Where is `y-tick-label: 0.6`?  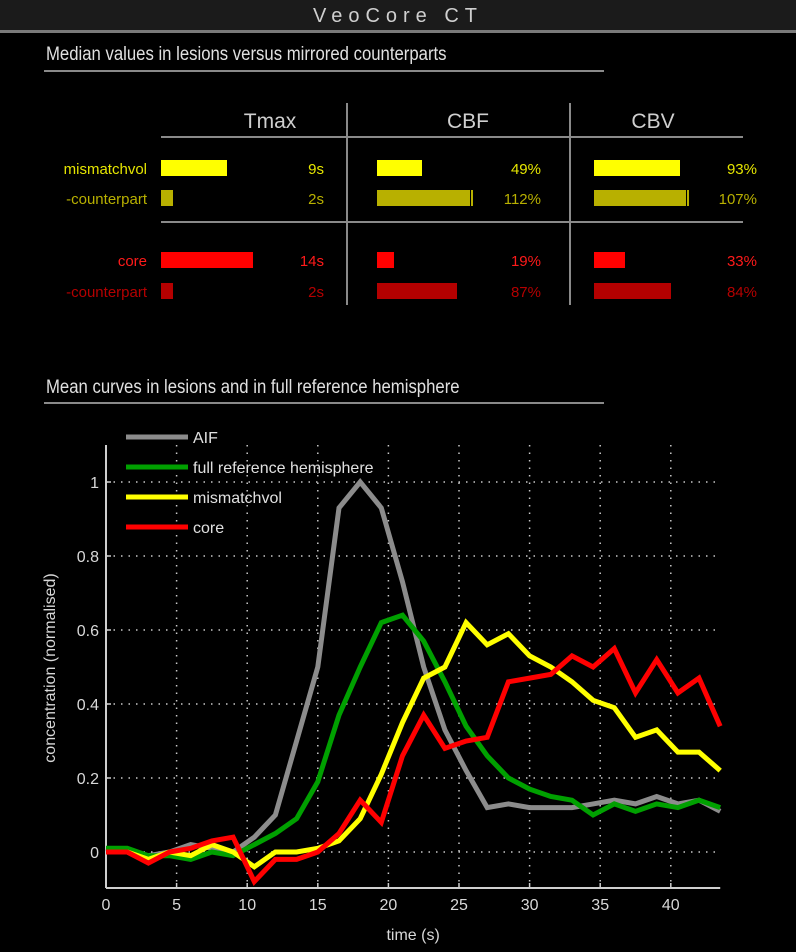 y-tick-label: 0.6 is located at coordinates (88, 631).